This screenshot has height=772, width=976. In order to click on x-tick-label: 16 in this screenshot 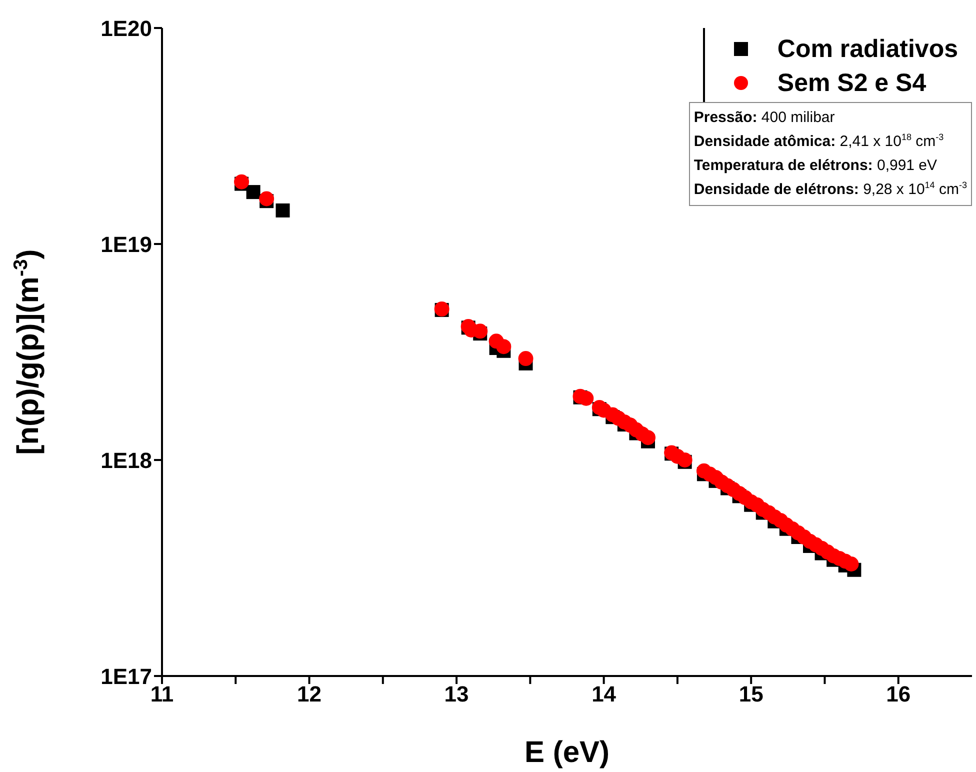, I will do `click(898, 694)`.